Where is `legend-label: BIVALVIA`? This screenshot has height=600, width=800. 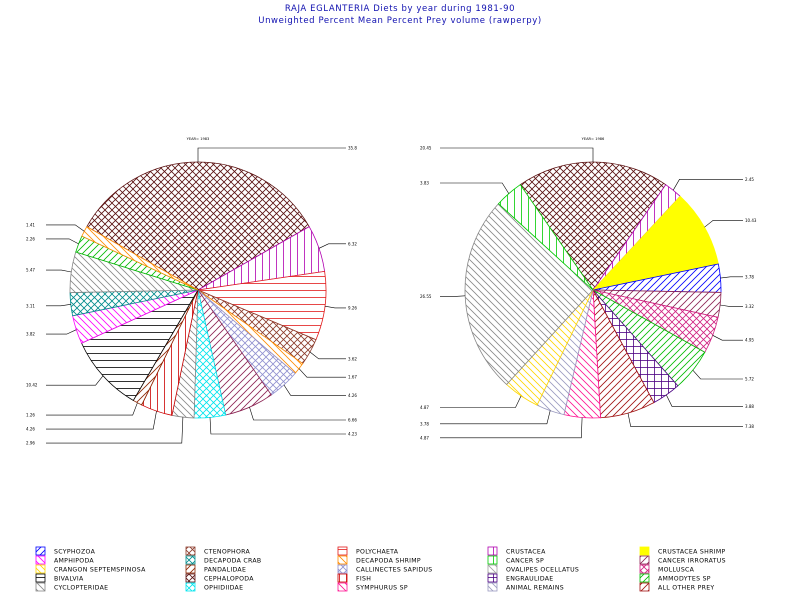 legend-label: BIVALVIA is located at coordinates (69, 579).